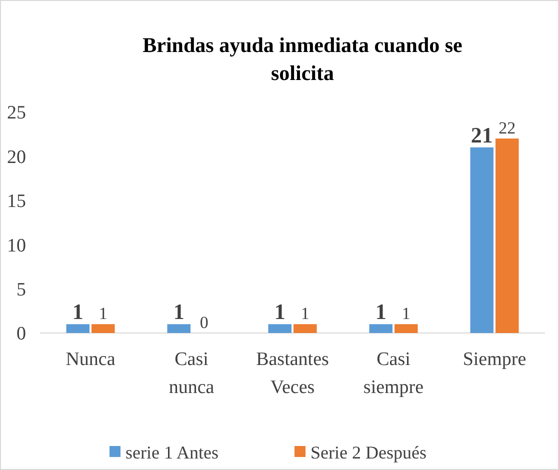 This screenshot has width=559, height=470. Describe the element at coordinates (204, 322) in the screenshot. I see `data-label: 0` at that location.